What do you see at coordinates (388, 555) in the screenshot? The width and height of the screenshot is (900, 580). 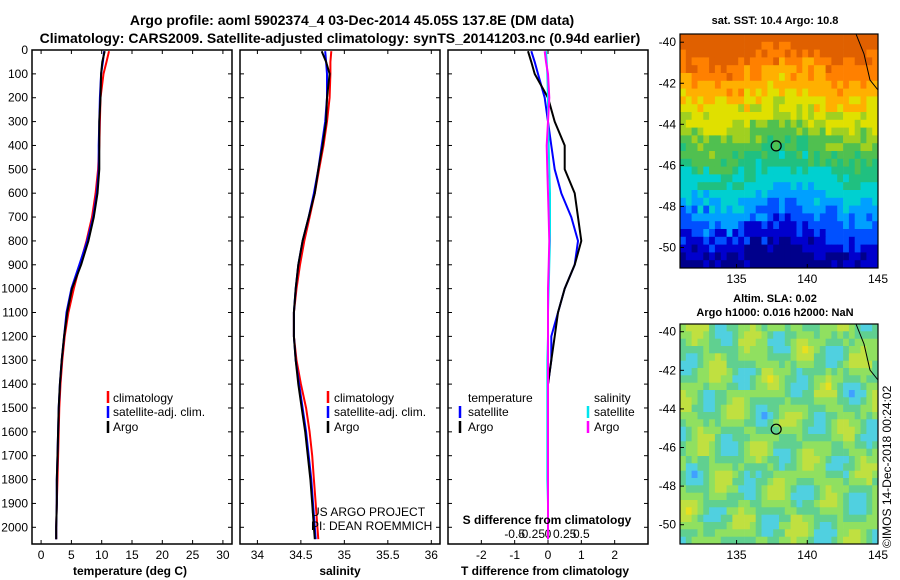 I see `x-tick-label: 35.5` at bounding box center [388, 555].